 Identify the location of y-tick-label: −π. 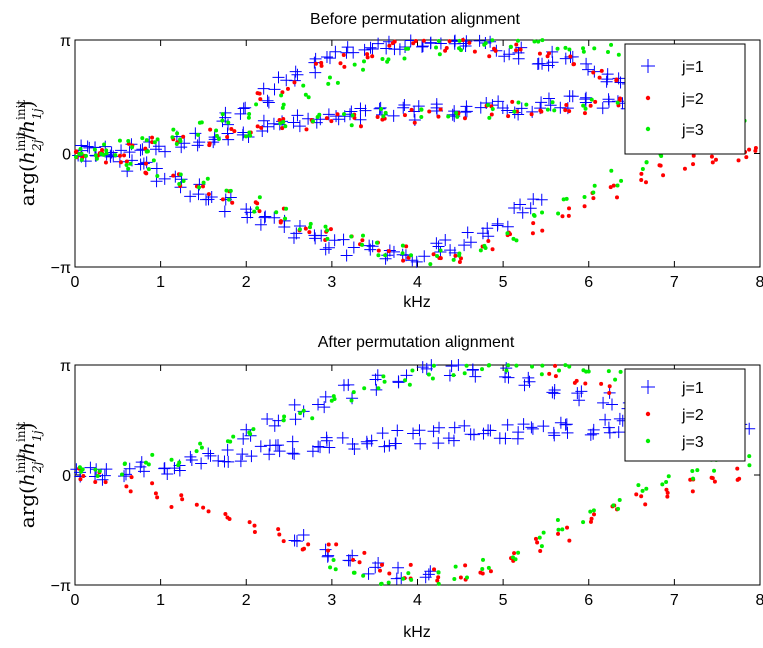
(61, 268).